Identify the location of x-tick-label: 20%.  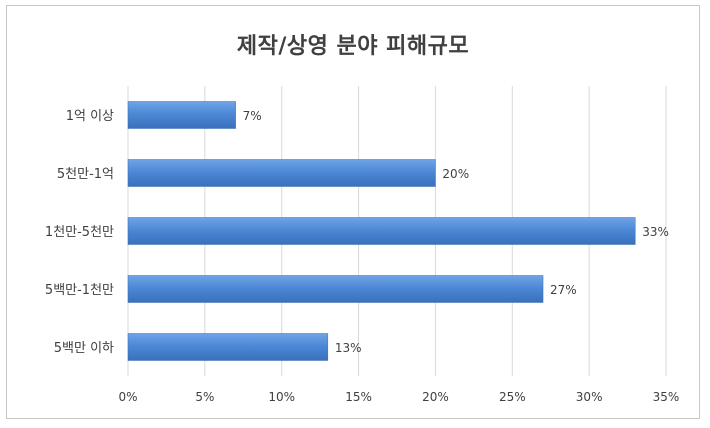
(435, 397).